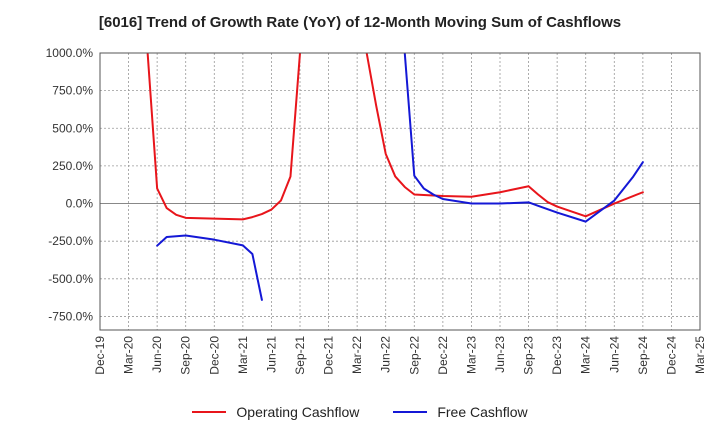 Image resolution: width=720 pixels, height=440 pixels. I want to click on y-tick-label: -500.0%, so click(70, 279).